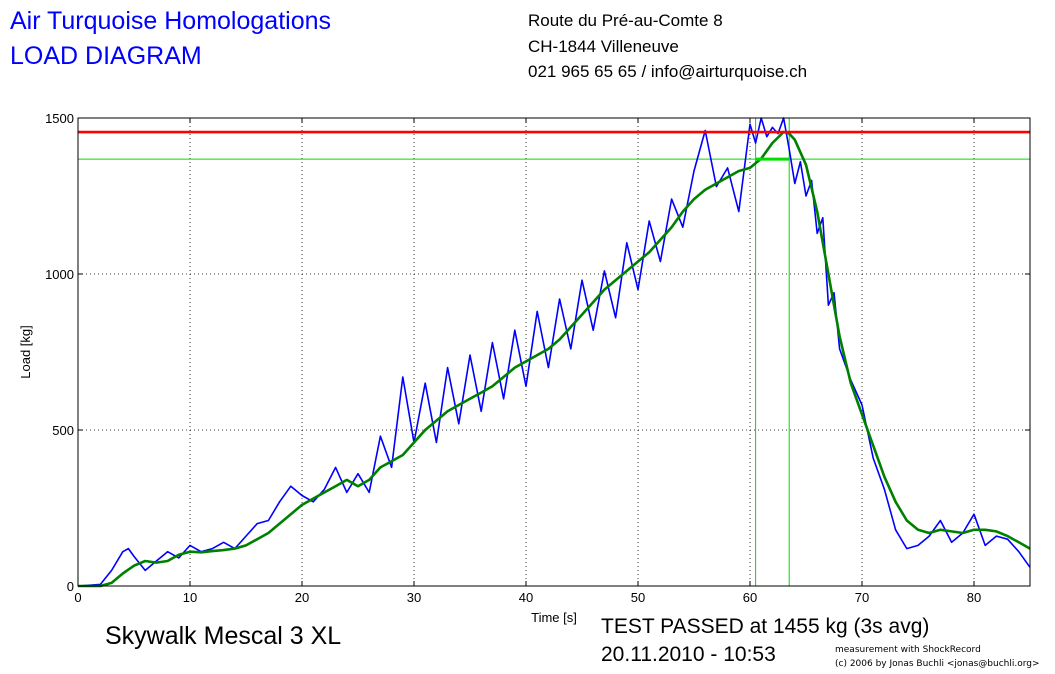  Describe the element at coordinates (688, 654) in the screenshot. I see `test-datetime: 20.11.2010 - 10:53` at that location.